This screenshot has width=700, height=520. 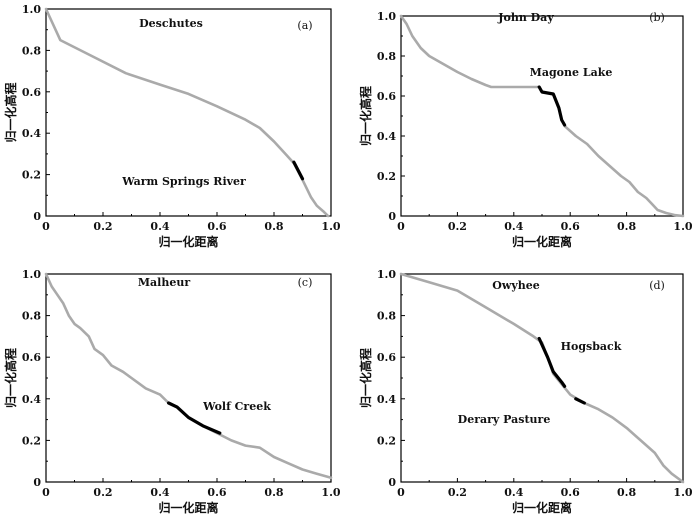 I want to click on site-annotation: Derary Pasture, so click(x=504, y=419).